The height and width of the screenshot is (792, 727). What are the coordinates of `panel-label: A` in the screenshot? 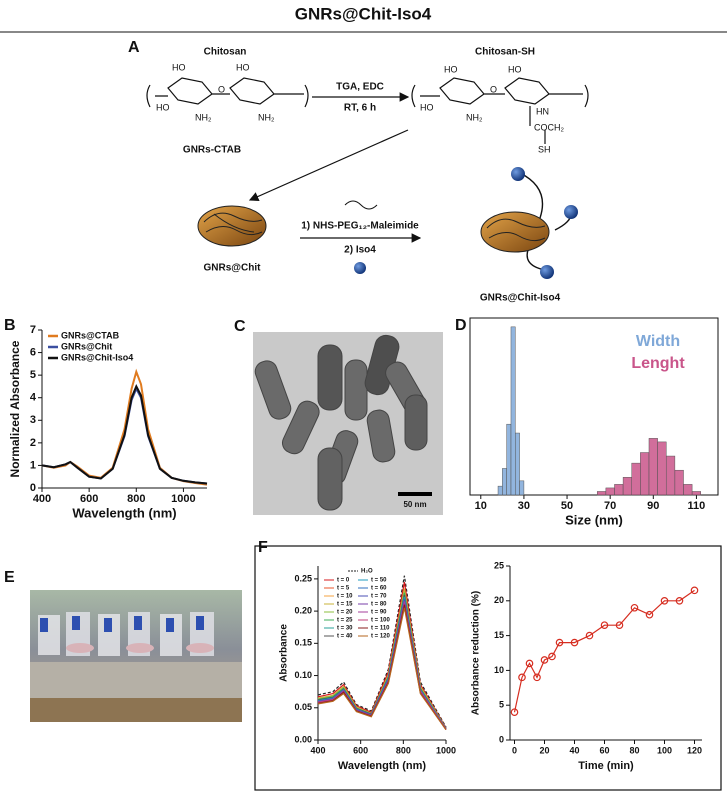 It's located at (134, 47).